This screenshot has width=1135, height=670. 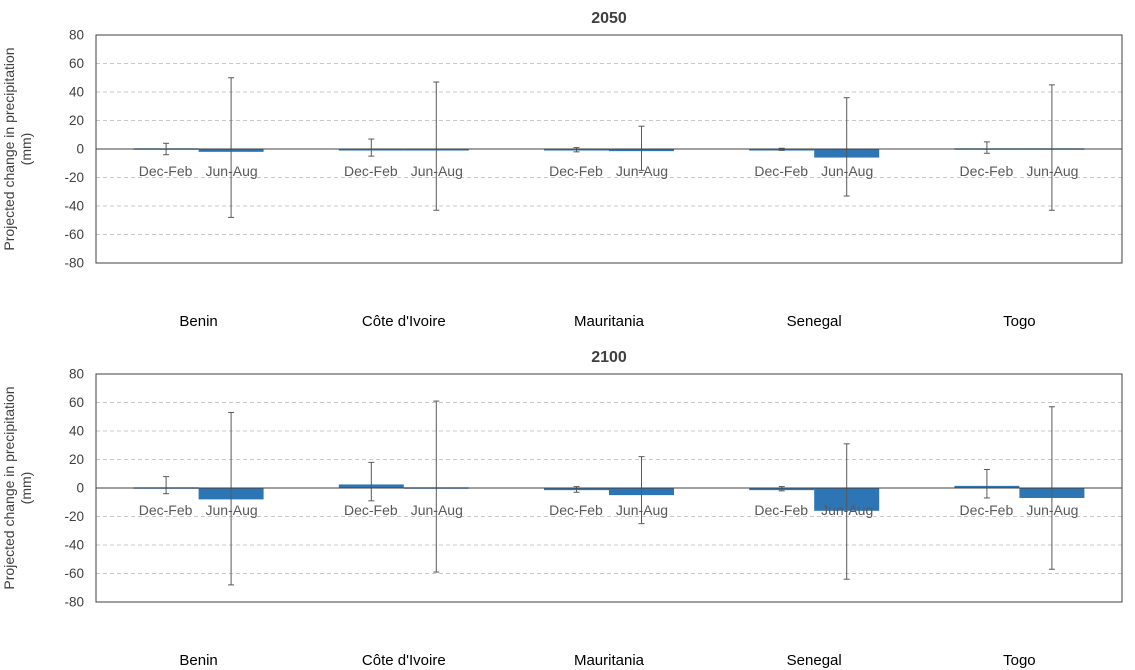 What do you see at coordinates (609, 18) in the screenshot?
I see `chart-title: 2050` at bounding box center [609, 18].